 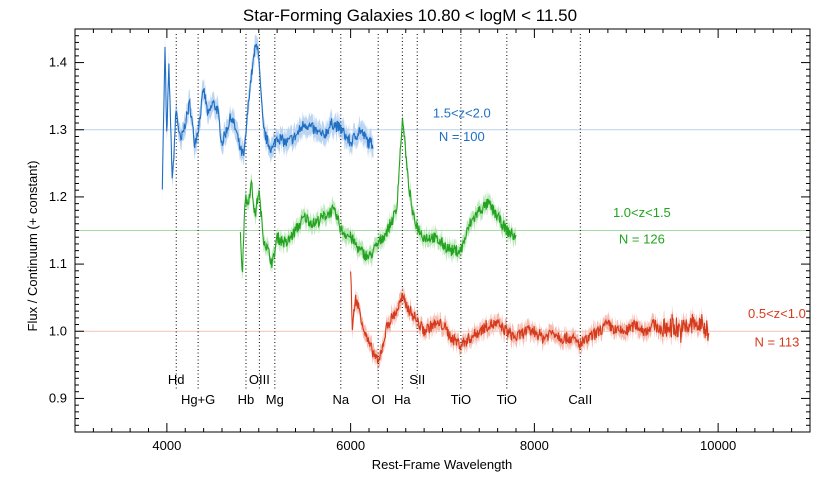 What do you see at coordinates (340, 399) in the screenshot?
I see `line-label: Na` at bounding box center [340, 399].